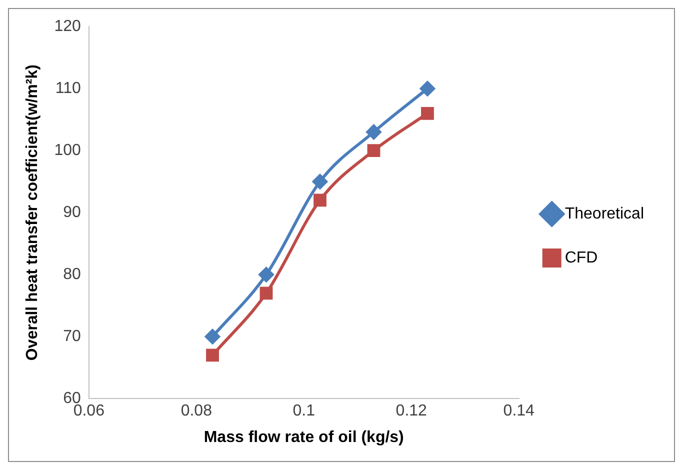 The height and width of the screenshot is (470, 683). Describe the element at coordinates (604, 213) in the screenshot. I see `legend-label: Theoretical` at that location.